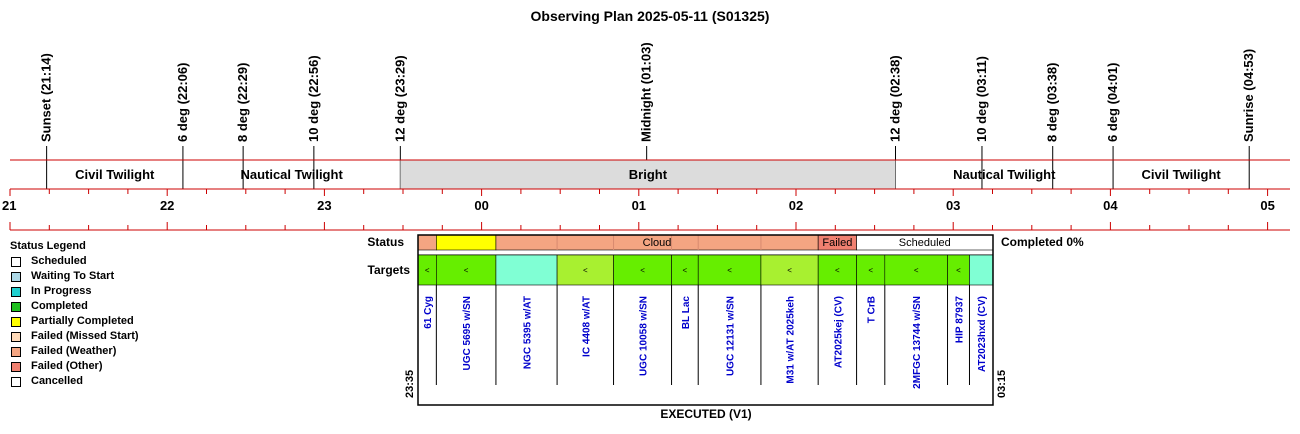 The width and height of the screenshot is (1300, 434). Describe the element at coordinates (1110, 205) in the screenshot. I see `hour-tick-label: 04` at that location.